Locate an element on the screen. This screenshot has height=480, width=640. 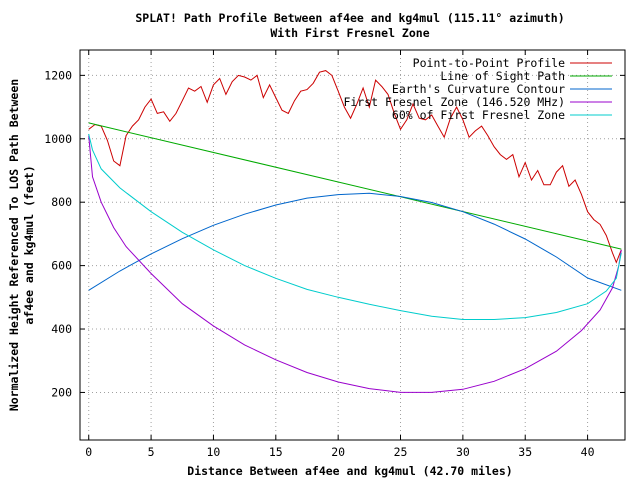
x-tick-label: 20 is located at coordinates (338, 452).